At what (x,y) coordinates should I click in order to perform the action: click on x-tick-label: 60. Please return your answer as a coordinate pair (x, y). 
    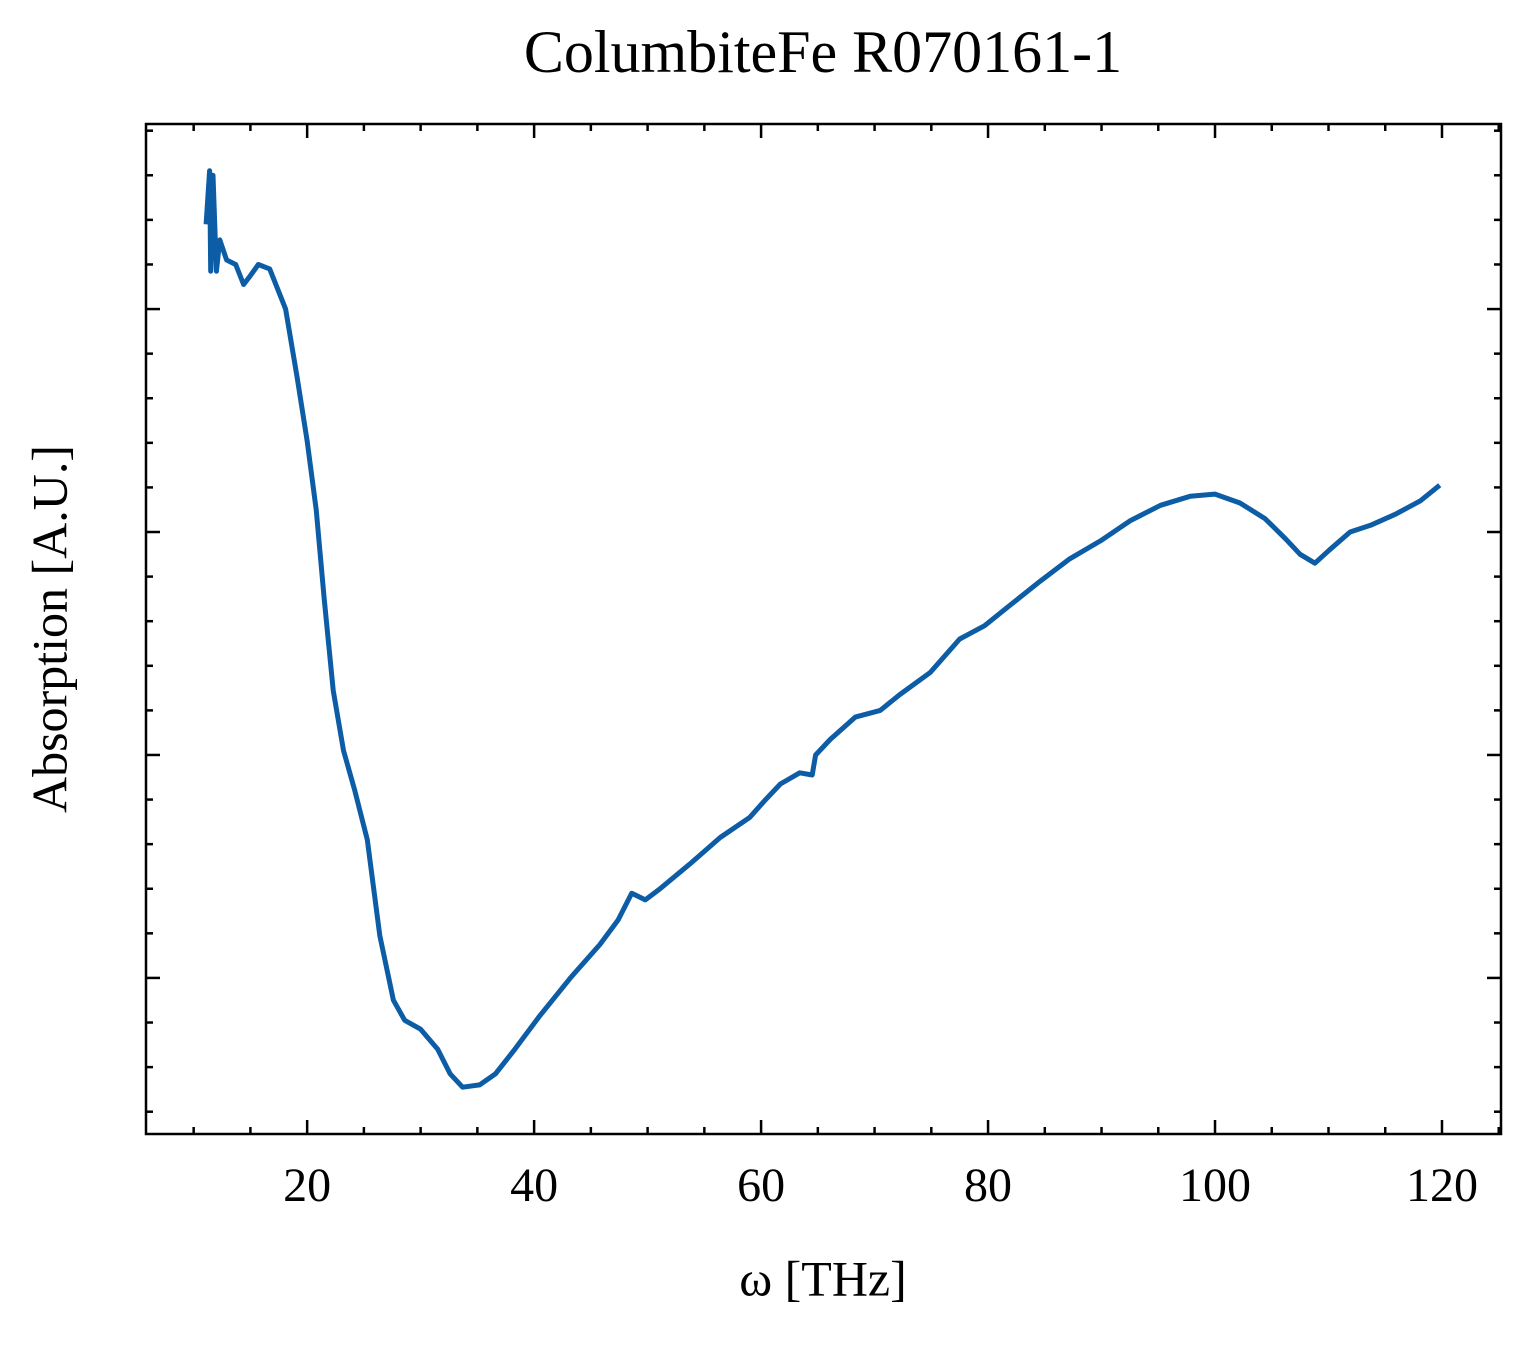
    Looking at the image, I should click on (761, 1185).